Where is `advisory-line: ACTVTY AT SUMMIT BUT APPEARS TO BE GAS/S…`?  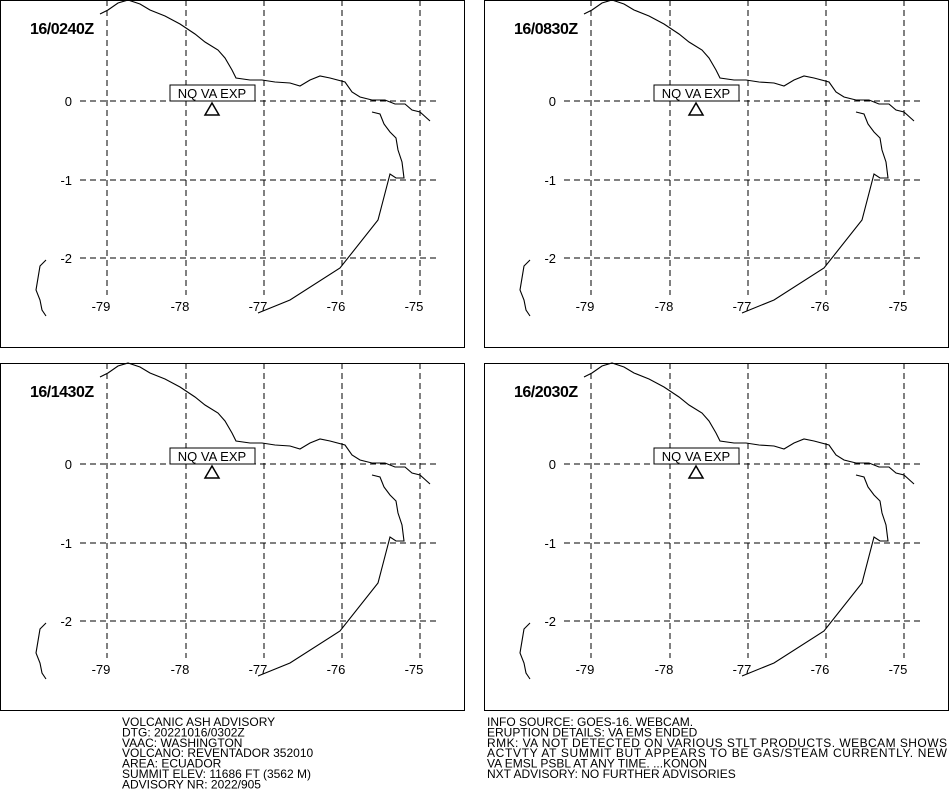 advisory-line: ACTVTY AT SUMMIT BUT APPEARS TO BE GAS/S… is located at coordinates (717, 753).